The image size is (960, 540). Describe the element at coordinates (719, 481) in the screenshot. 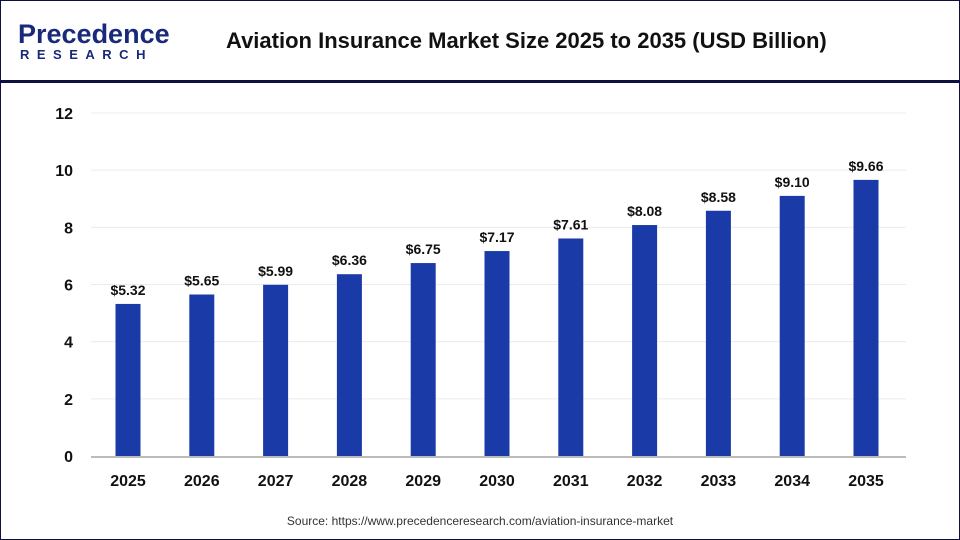

I see `x-tick-label: 2033` at that location.